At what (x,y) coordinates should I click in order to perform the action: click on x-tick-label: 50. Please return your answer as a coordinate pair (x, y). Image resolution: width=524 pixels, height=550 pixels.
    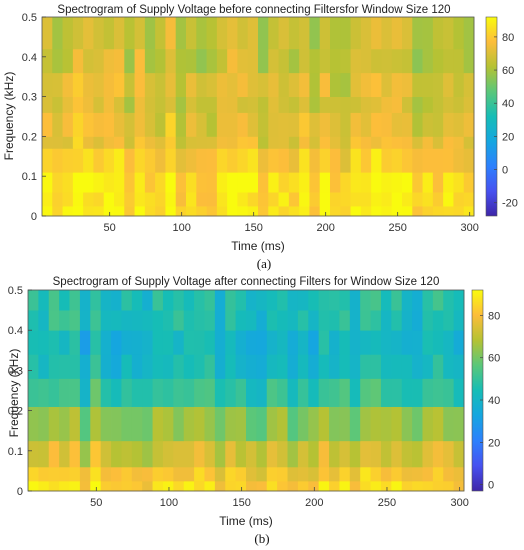
    Looking at the image, I should click on (110, 228).